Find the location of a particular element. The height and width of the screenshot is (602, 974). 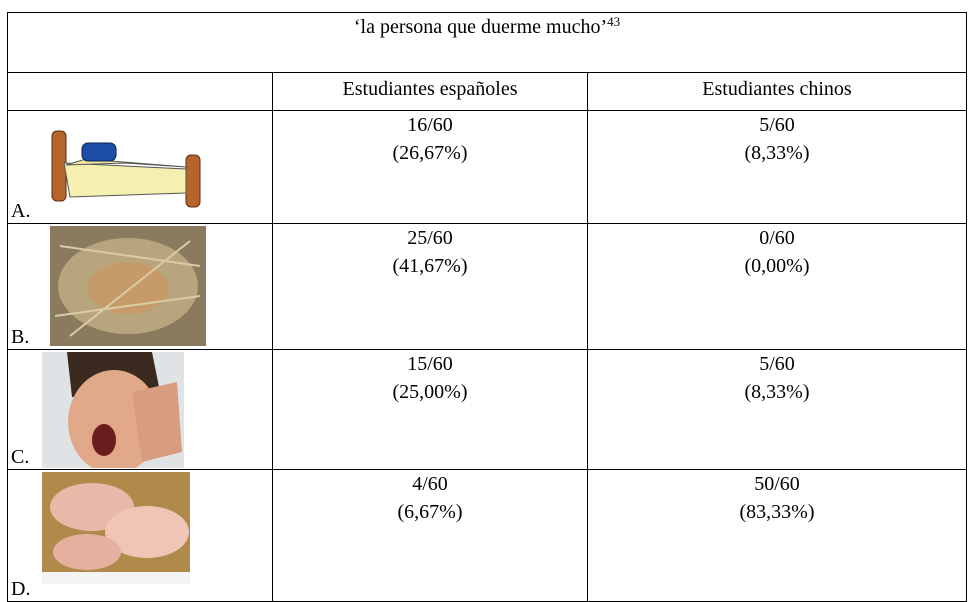

nest-image is located at coordinates (128, 286).